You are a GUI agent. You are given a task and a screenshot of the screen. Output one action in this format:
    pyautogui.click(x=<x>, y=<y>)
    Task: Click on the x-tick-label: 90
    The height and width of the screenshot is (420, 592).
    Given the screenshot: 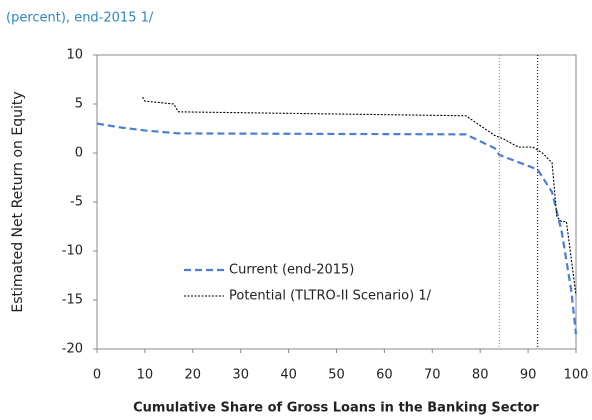 What is the action you would take?
    pyautogui.click(x=528, y=375)
    